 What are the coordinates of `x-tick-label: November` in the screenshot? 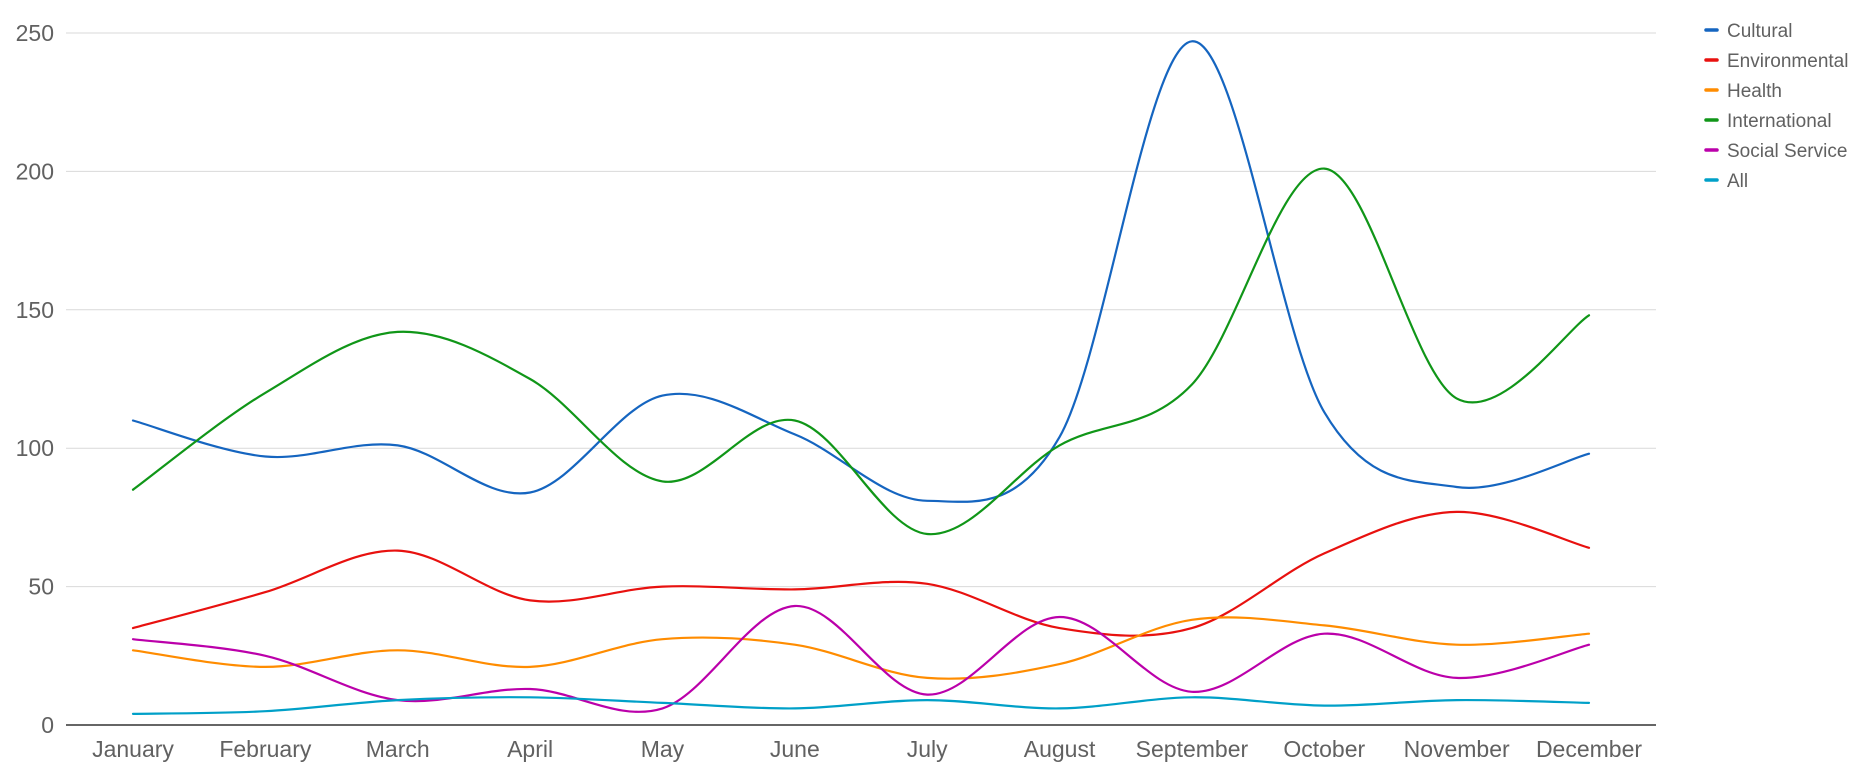 It's located at (1457, 749).